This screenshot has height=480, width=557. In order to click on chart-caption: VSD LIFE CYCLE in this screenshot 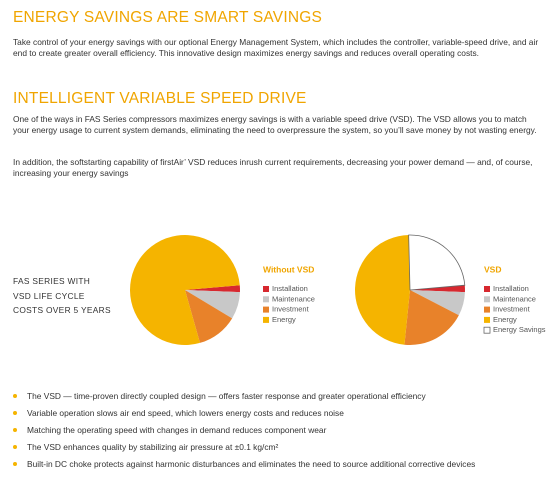, I will do `click(49, 296)`.